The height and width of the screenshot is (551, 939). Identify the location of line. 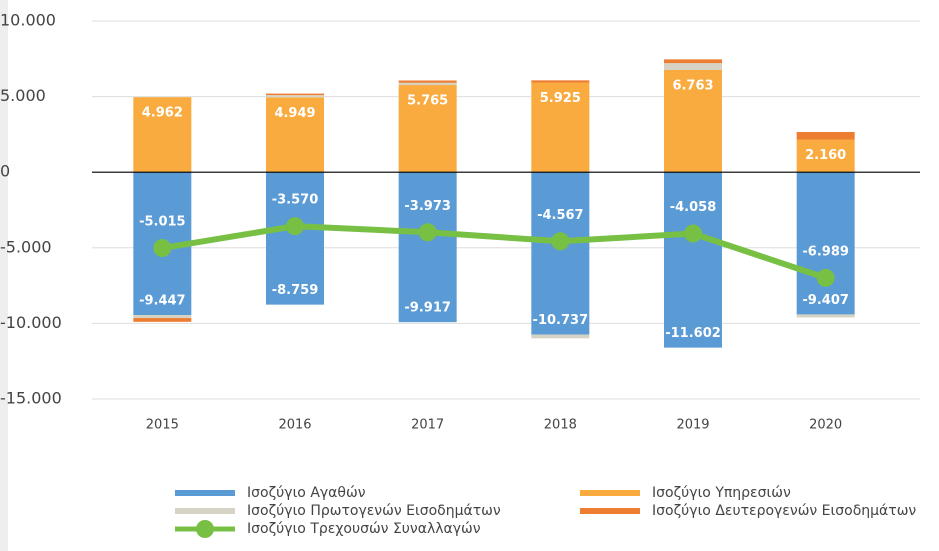
(494, 252).